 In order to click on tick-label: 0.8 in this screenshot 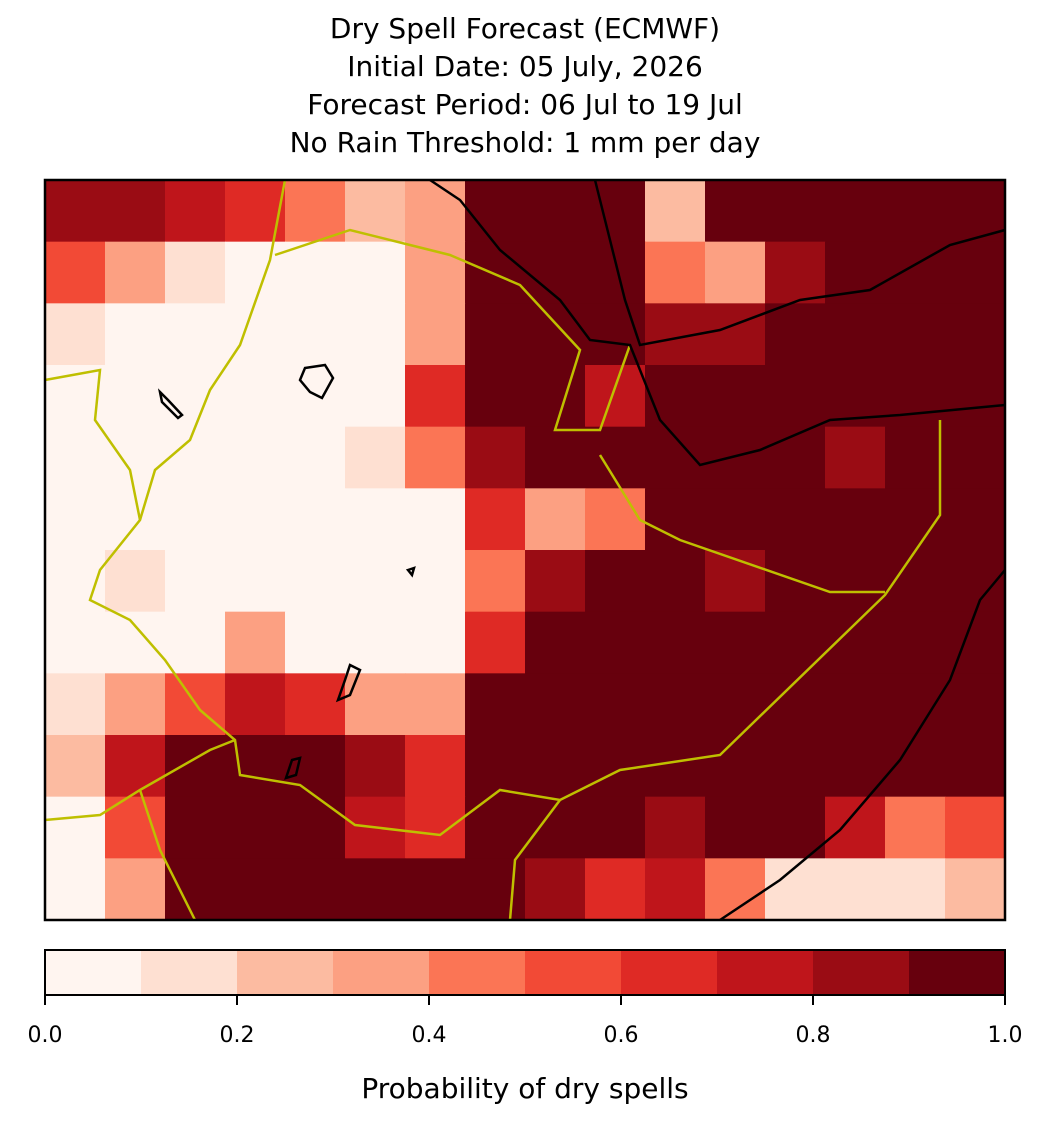, I will do `click(813, 1035)`.